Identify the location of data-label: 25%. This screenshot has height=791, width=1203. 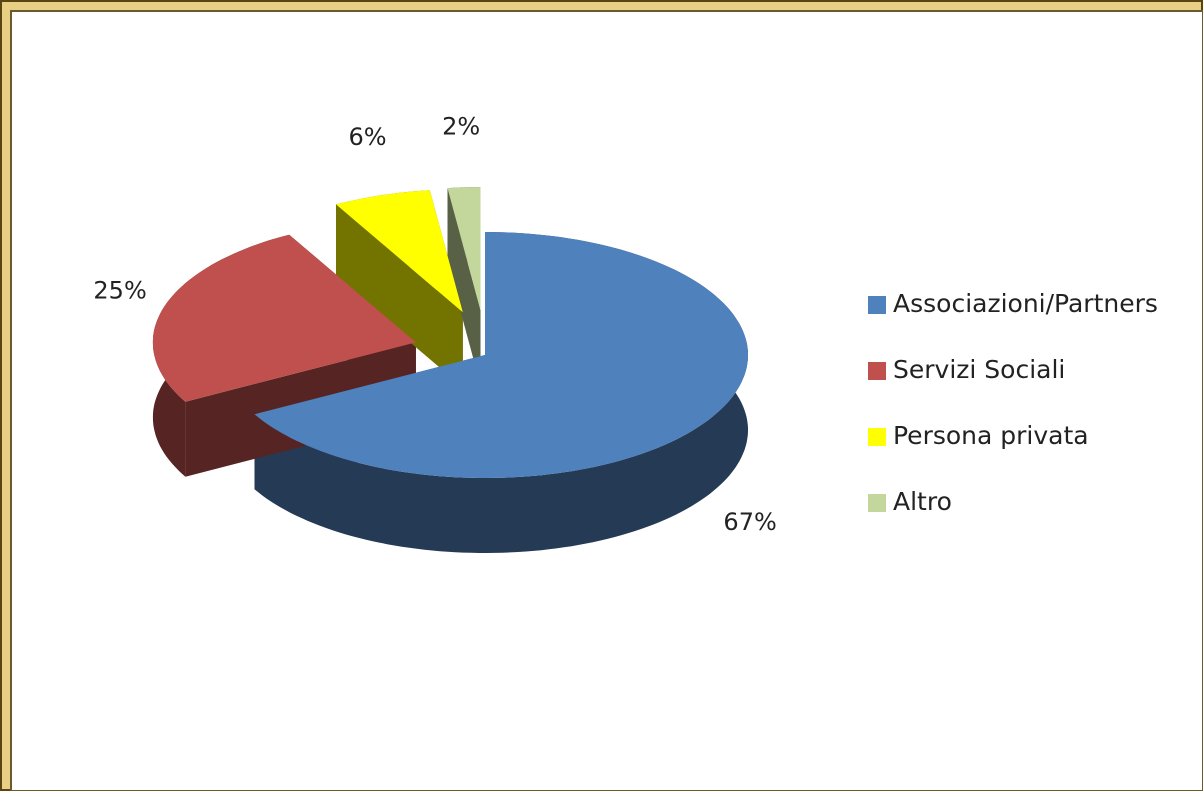
(119, 290).